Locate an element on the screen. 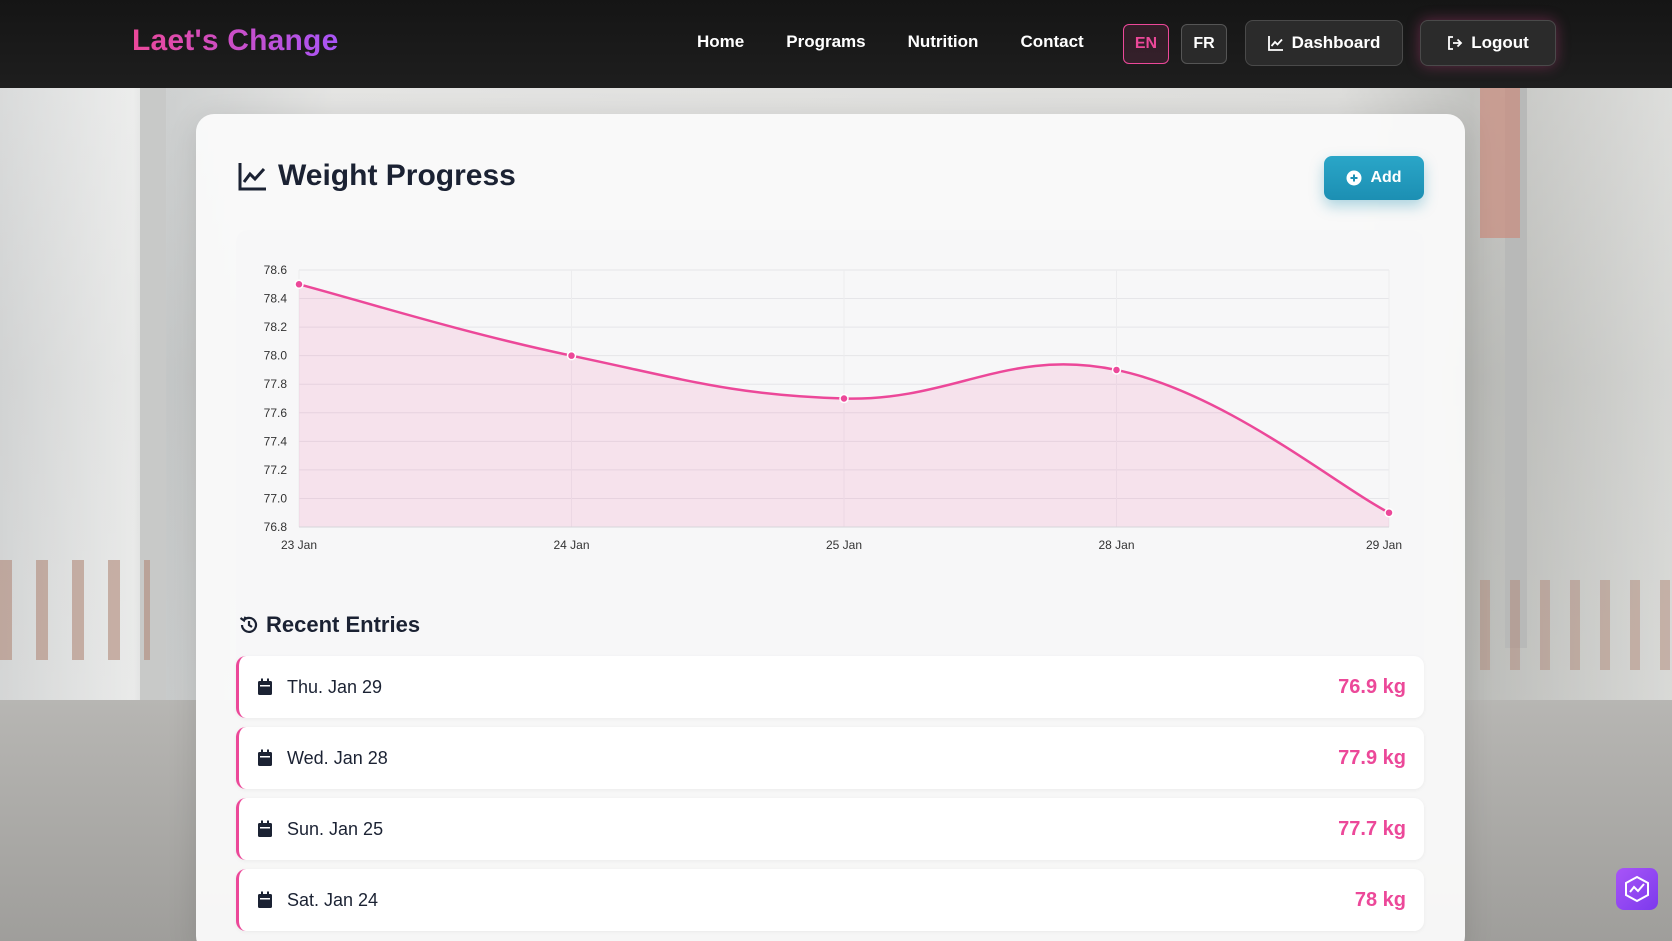 Image resolution: width=1672 pixels, height=941 pixels. y-tick-label: 77.2 is located at coordinates (276, 470).